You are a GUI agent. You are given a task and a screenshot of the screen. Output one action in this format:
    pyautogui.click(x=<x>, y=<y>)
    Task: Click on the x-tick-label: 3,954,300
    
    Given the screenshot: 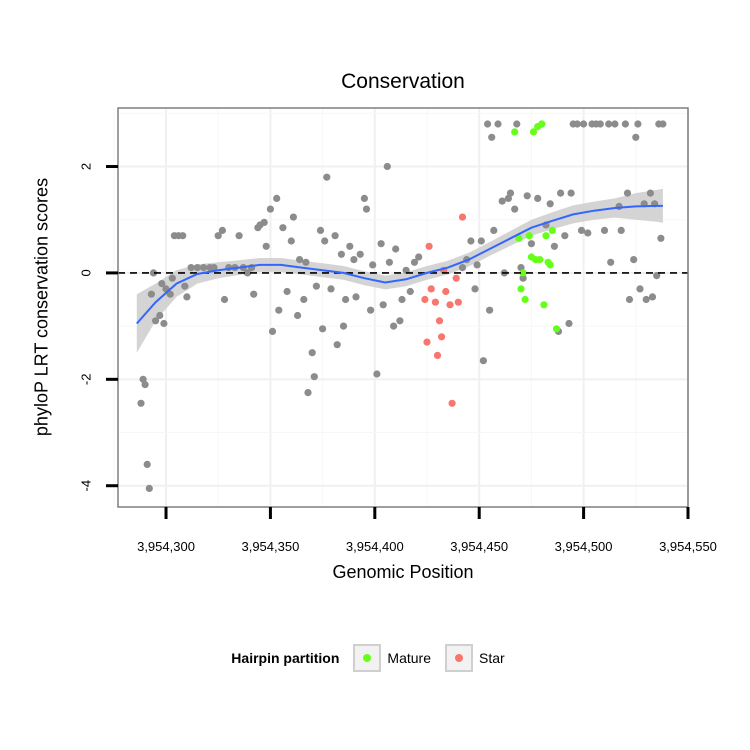 What is the action you would take?
    pyautogui.click(x=166, y=546)
    